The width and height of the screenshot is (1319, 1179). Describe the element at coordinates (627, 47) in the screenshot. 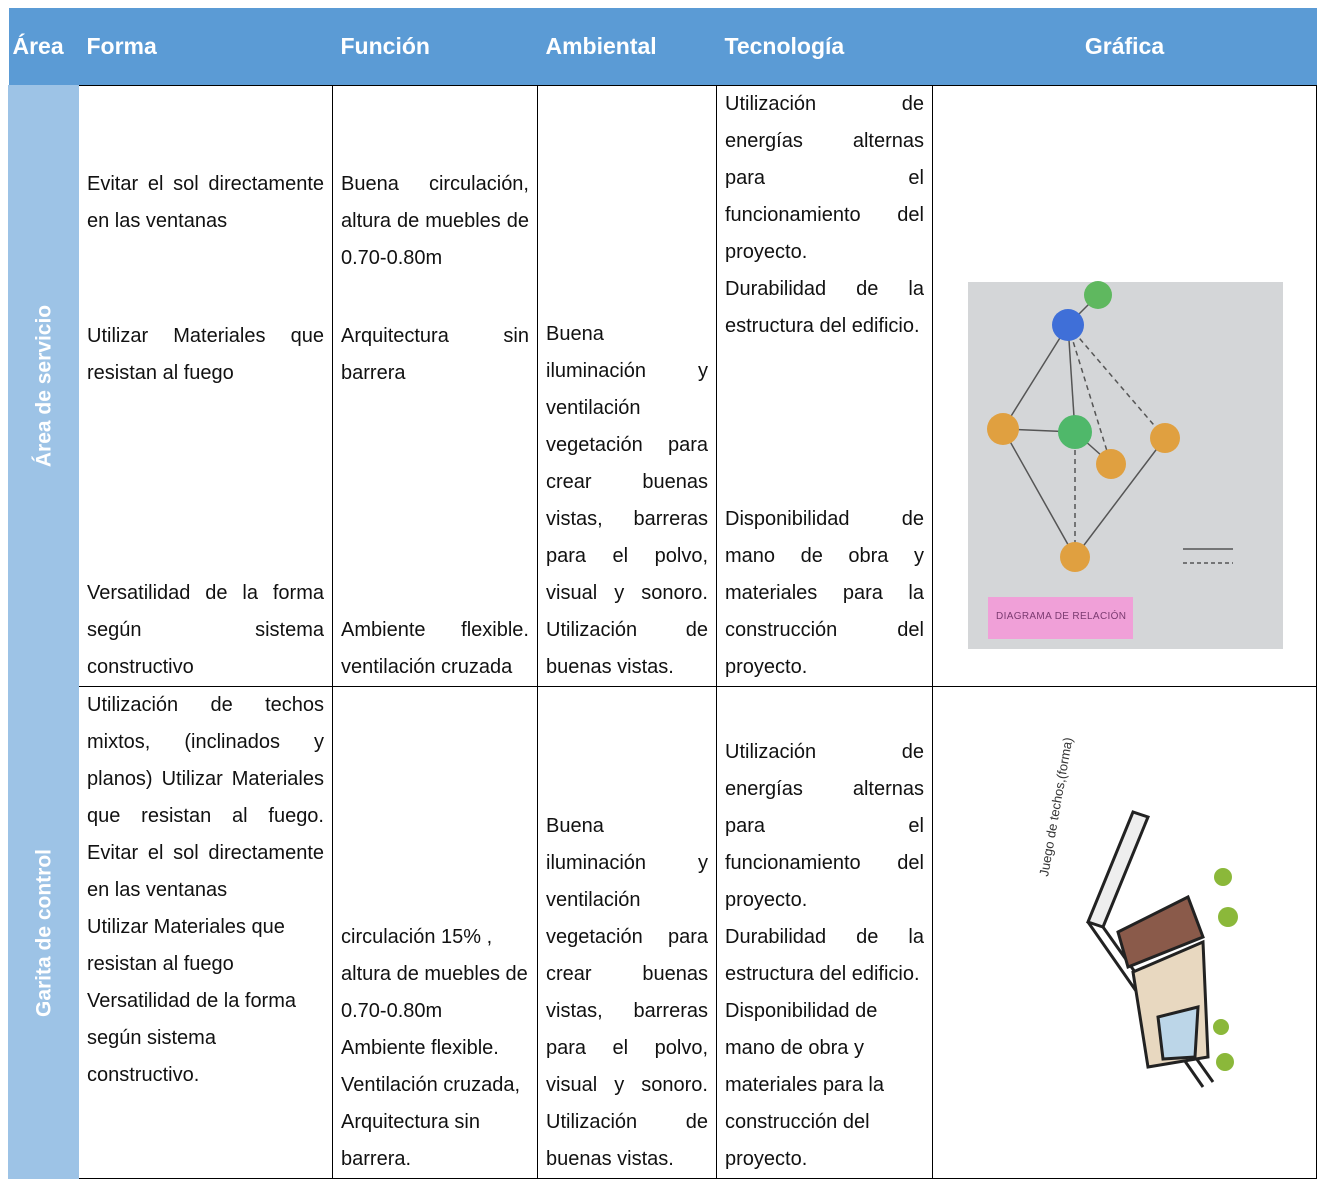

I see `header-cell: Ambiental` at that location.